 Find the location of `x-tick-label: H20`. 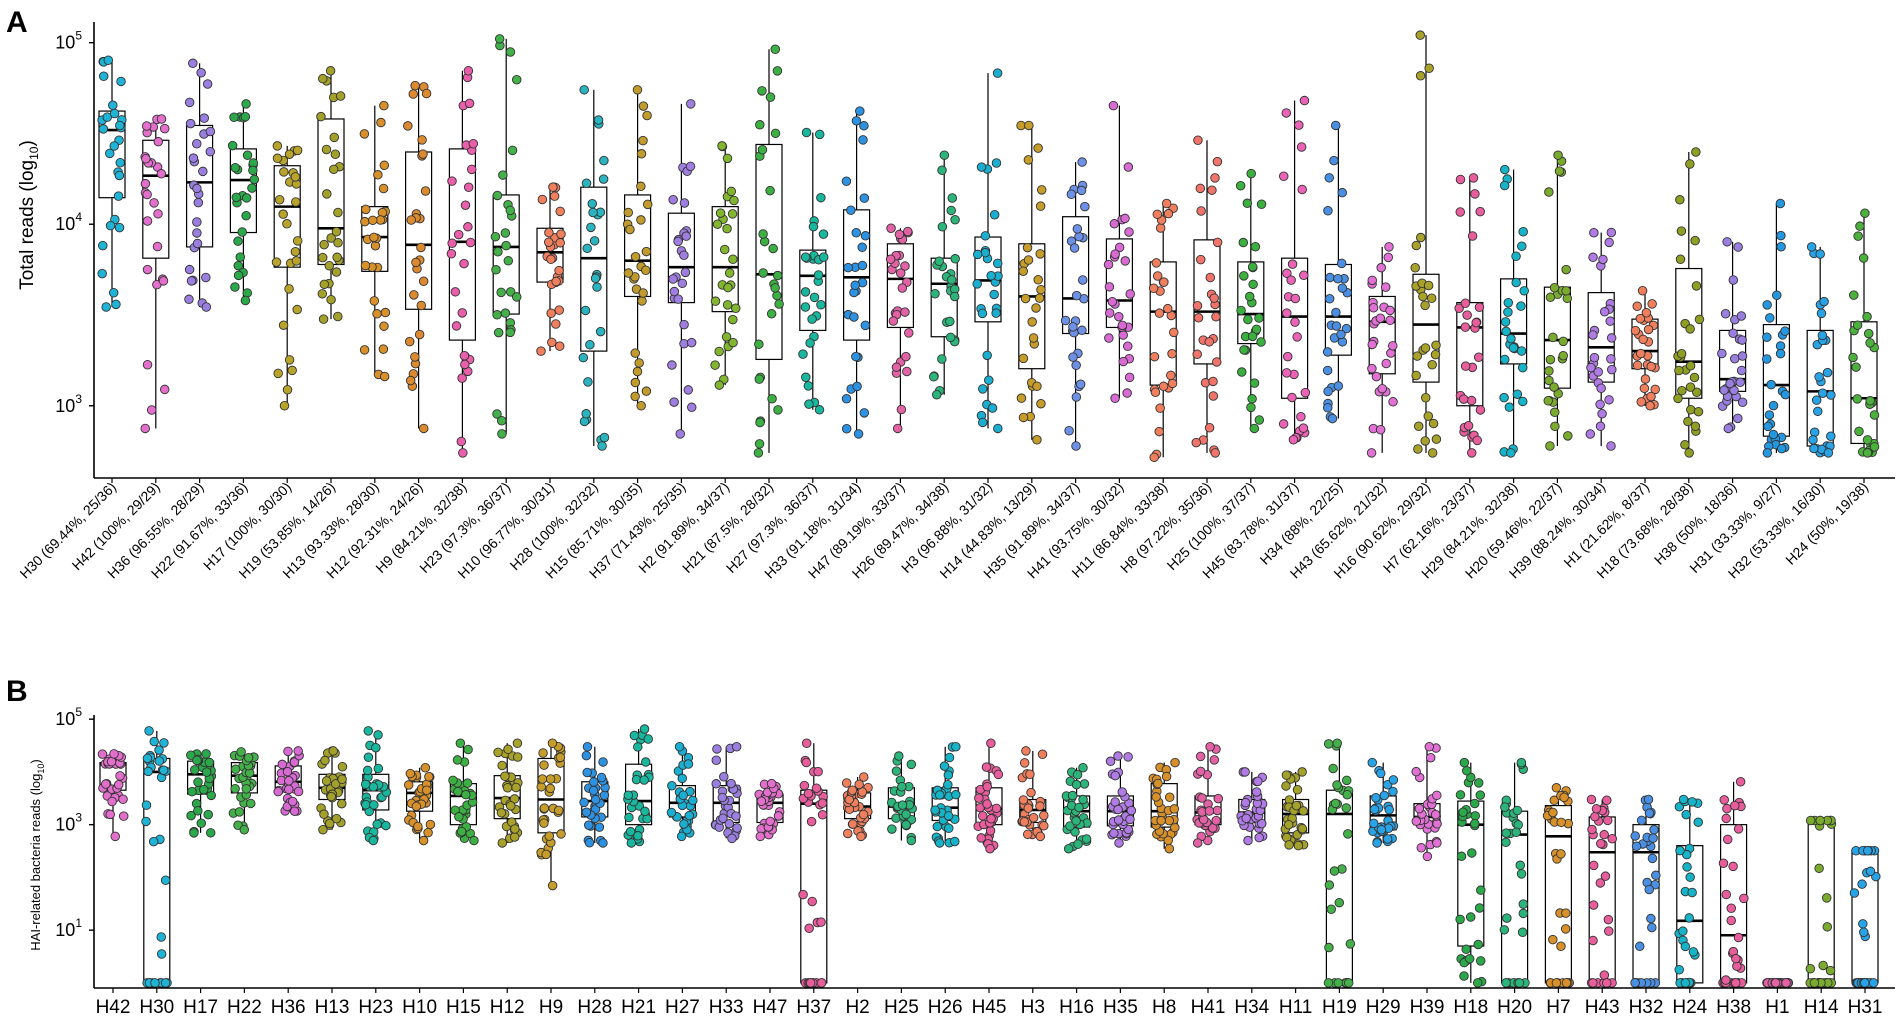

x-tick-label: H20 is located at coordinates (1514, 1007).